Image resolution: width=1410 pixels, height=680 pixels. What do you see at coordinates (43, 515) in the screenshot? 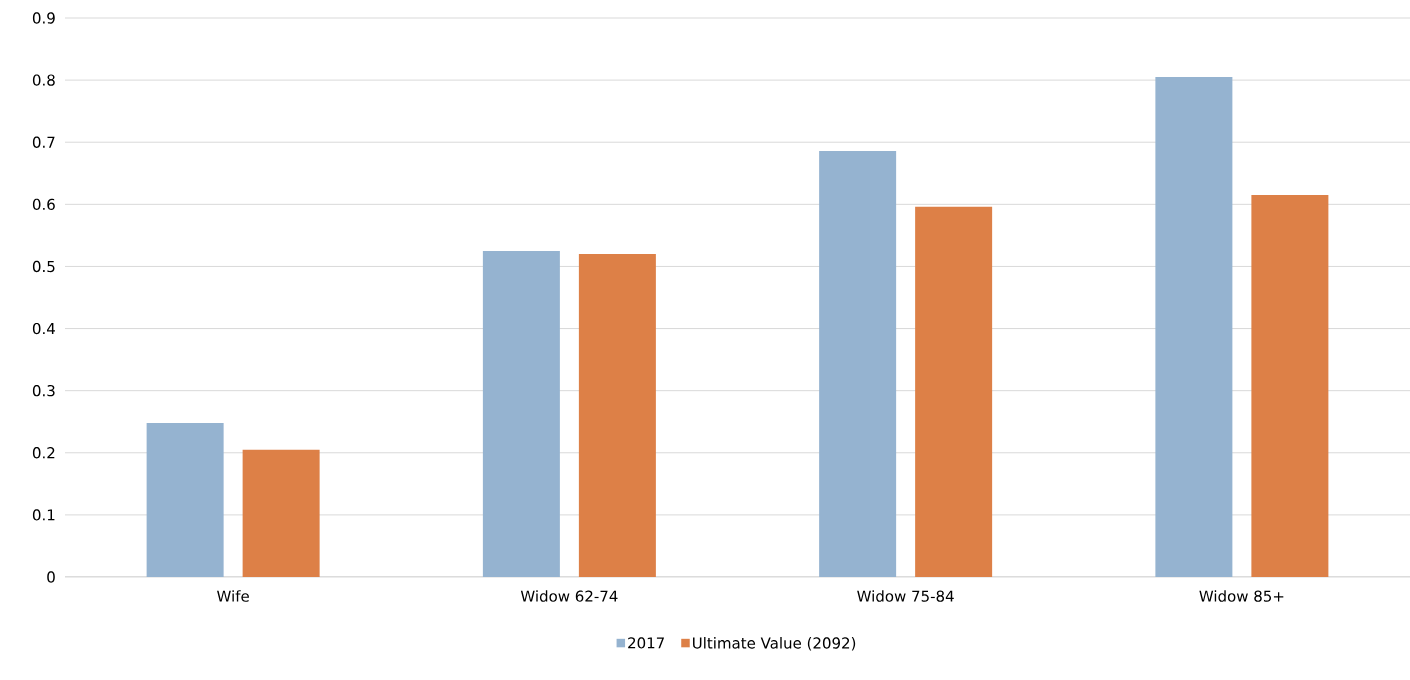
I see `y-tick-label: 0.1` at bounding box center [43, 515].